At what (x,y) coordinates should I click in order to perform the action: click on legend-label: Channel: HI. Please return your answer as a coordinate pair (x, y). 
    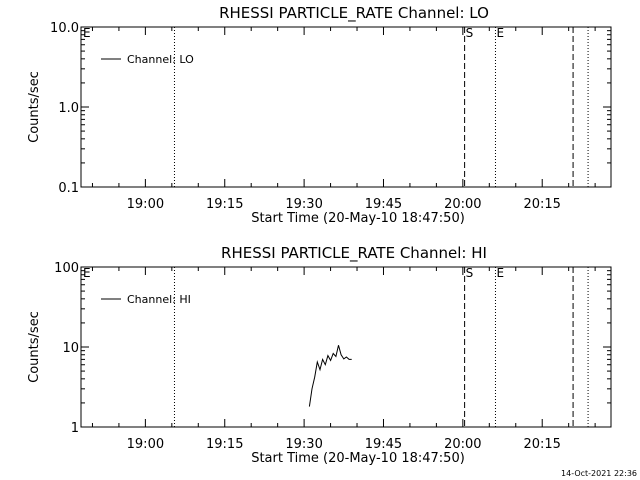
    Looking at the image, I should click on (159, 299).